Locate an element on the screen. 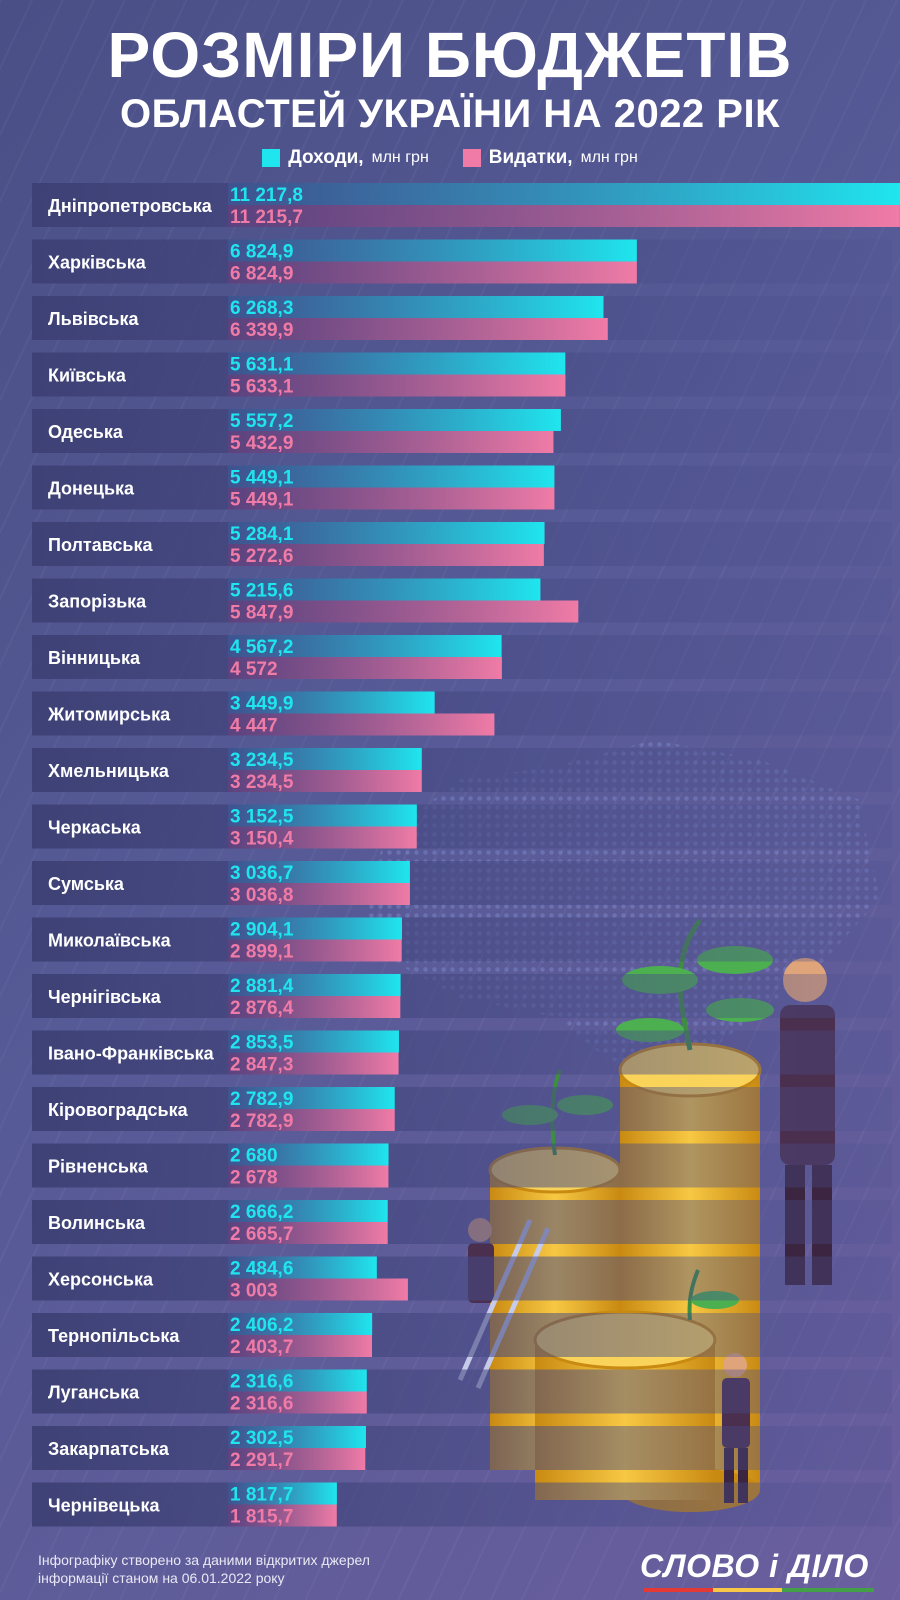 This screenshot has width=900, height=1600. legend-expense-label: Видатки, is located at coordinates (530, 157).